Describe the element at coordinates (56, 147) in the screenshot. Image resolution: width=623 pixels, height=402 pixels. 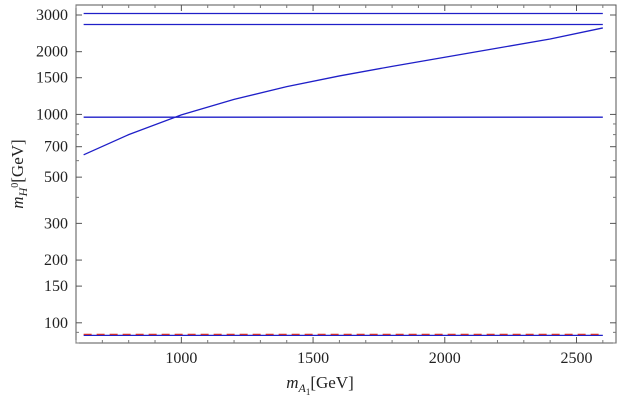
I see `y-tick-label: 700` at that location.